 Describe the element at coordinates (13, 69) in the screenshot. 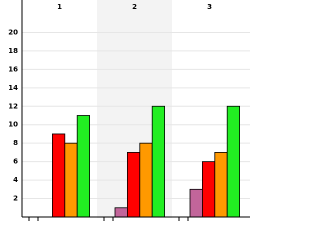

I see `y-tick-label: 16` at that location.